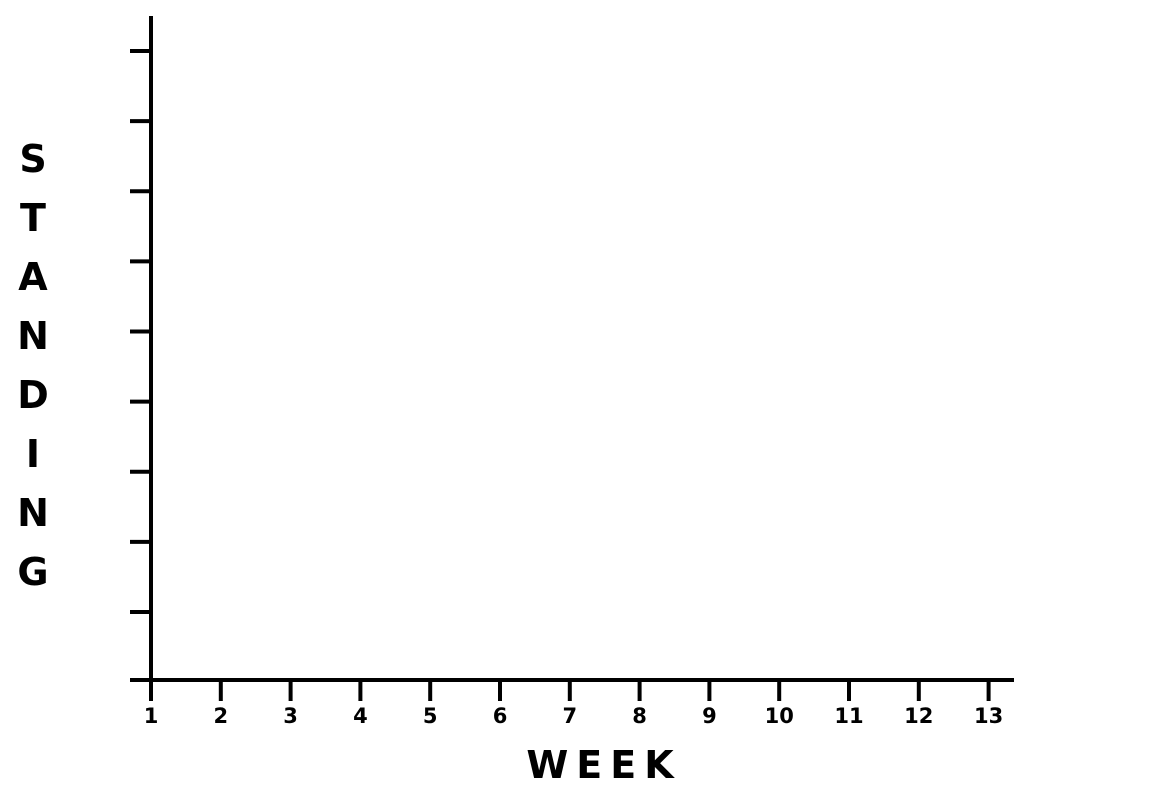 The height and width of the screenshot is (796, 1154). What do you see at coordinates (988, 716) in the screenshot?
I see `x-tick-label: 13` at bounding box center [988, 716].